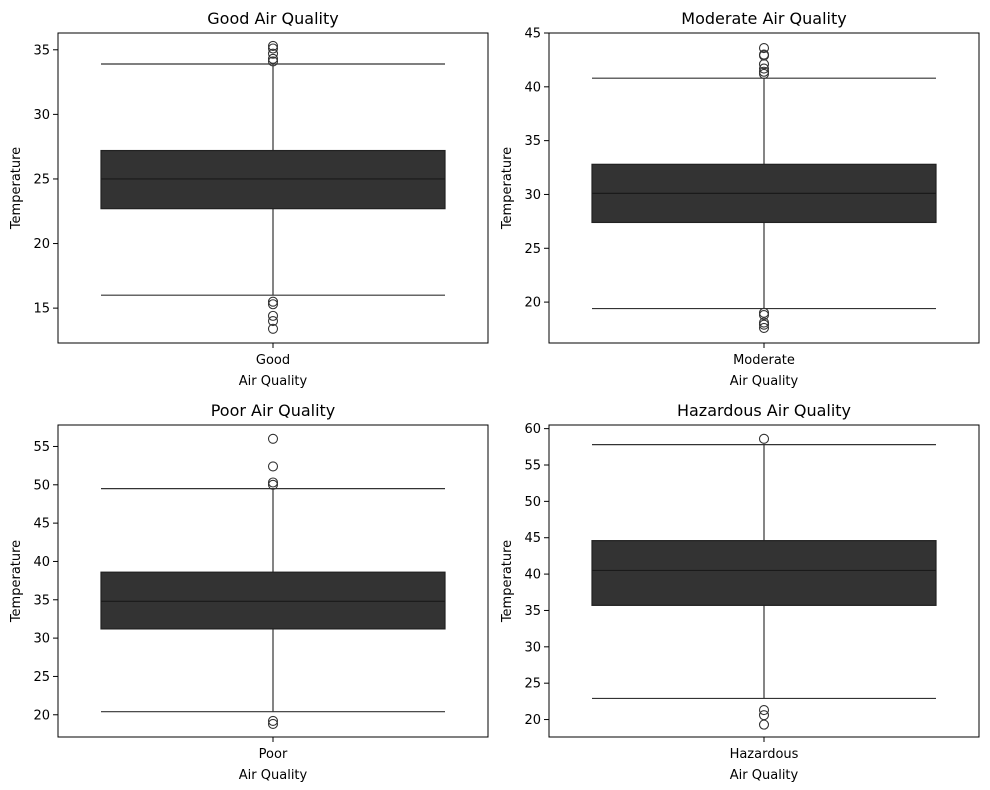 This screenshot has height=790, width=990. Describe the element at coordinates (273, 410) in the screenshot. I see `subplot-title: Poor Air Quality` at that location.